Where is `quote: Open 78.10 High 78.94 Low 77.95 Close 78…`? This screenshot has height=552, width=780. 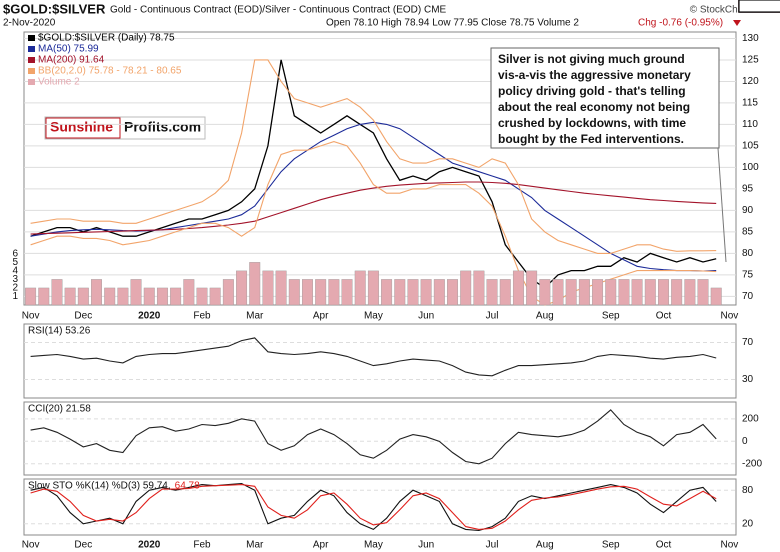 quote: Open 78.10 High 78.94 Low 77.95 Close 78… is located at coordinates (452, 23).